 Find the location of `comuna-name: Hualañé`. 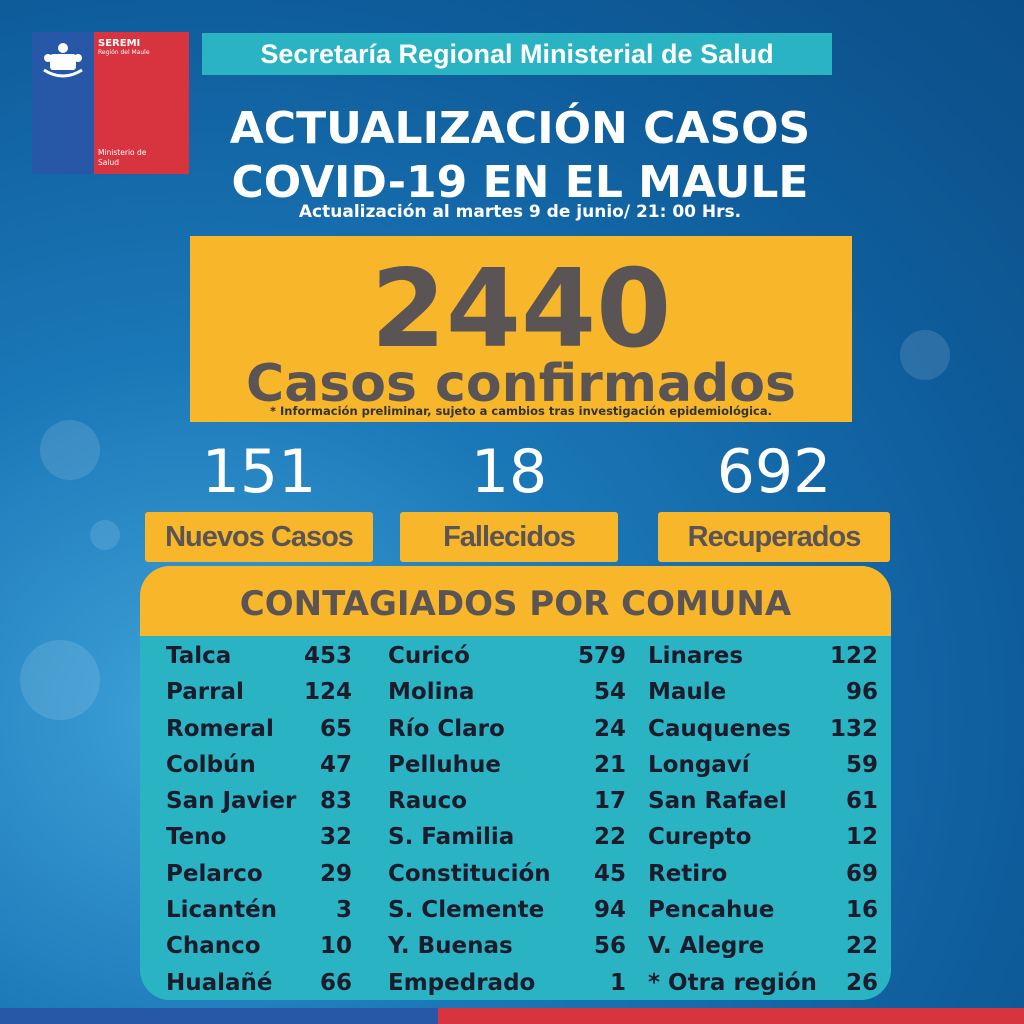

comuna-name: Hualañé is located at coordinates (219, 982).